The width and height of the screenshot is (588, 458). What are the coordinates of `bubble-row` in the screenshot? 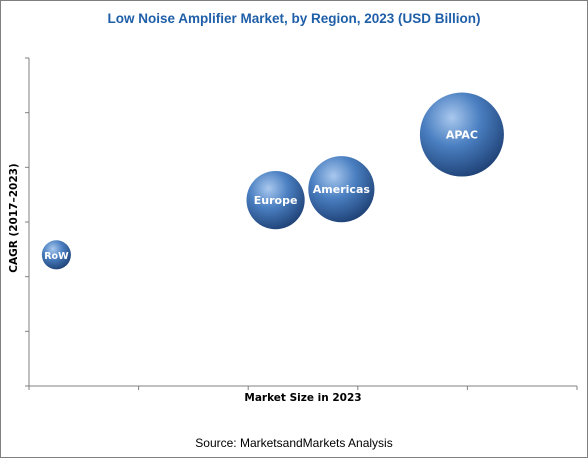 It's located at (56, 255).